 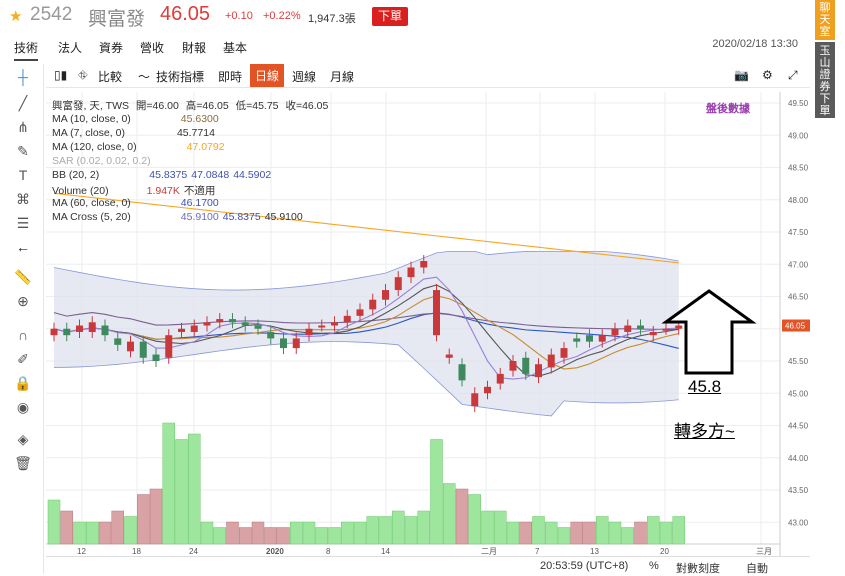 What do you see at coordinates (70, 48) in the screenshot?
I see `tab-institutional: 法人` at bounding box center [70, 48].